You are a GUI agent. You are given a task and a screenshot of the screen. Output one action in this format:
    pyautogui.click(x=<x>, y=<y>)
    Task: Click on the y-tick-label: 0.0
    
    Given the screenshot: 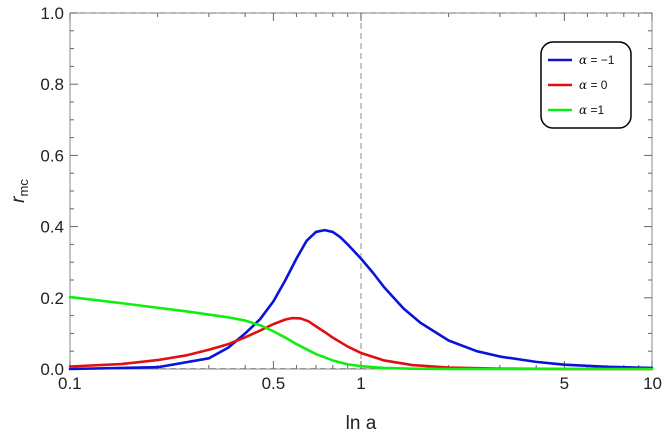 What is the action you would take?
    pyautogui.click(x=52, y=369)
    